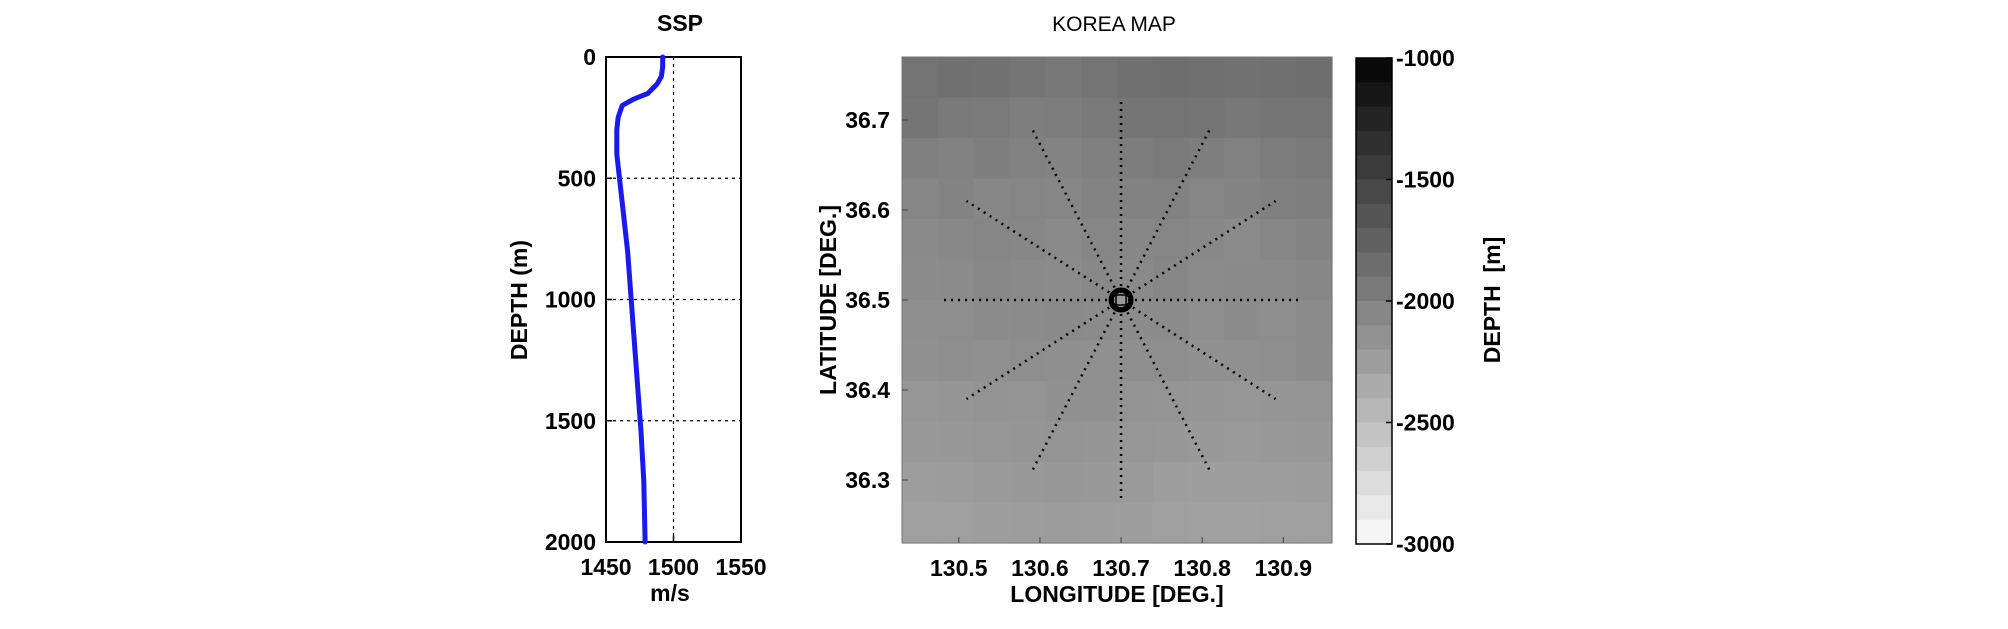 The image size is (2008, 629). Describe the element at coordinates (673, 299) in the screenshot. I see `ssp-grid` at that location.